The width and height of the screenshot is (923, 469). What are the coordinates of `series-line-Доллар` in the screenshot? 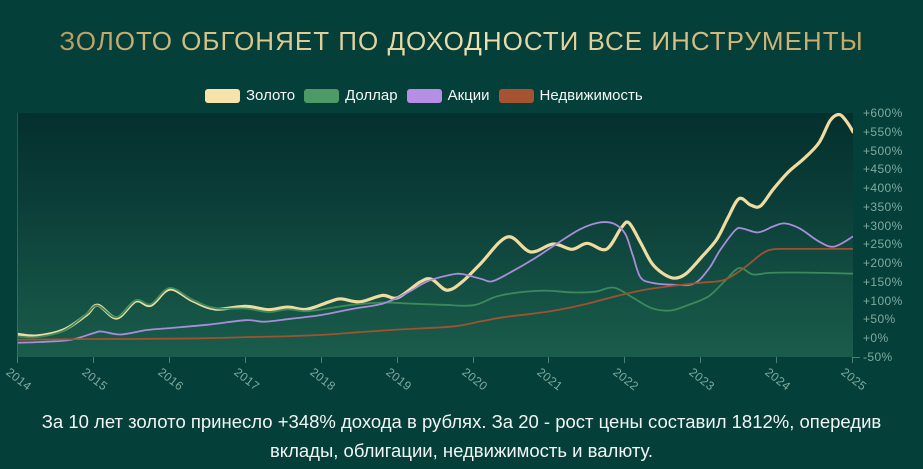 It's located at (435, 302).